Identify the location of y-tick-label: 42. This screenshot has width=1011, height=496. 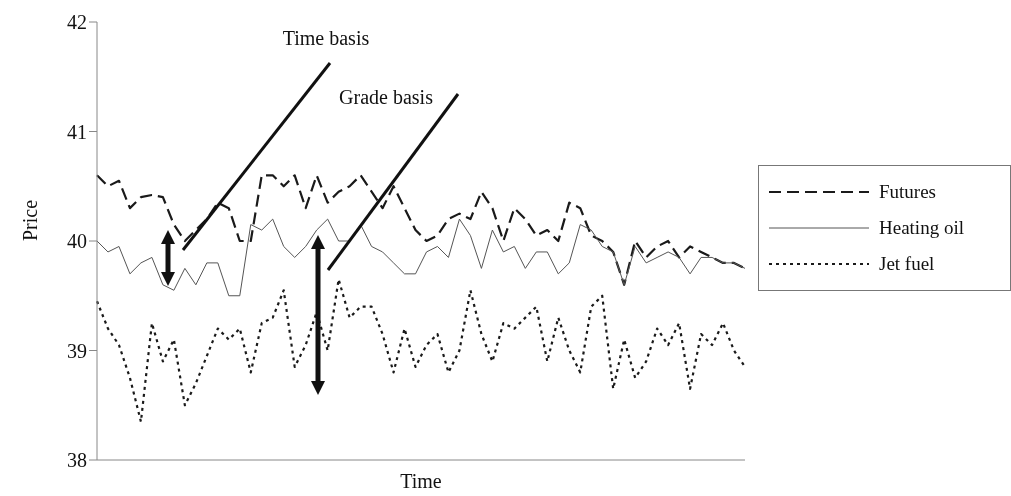
(77, 22).